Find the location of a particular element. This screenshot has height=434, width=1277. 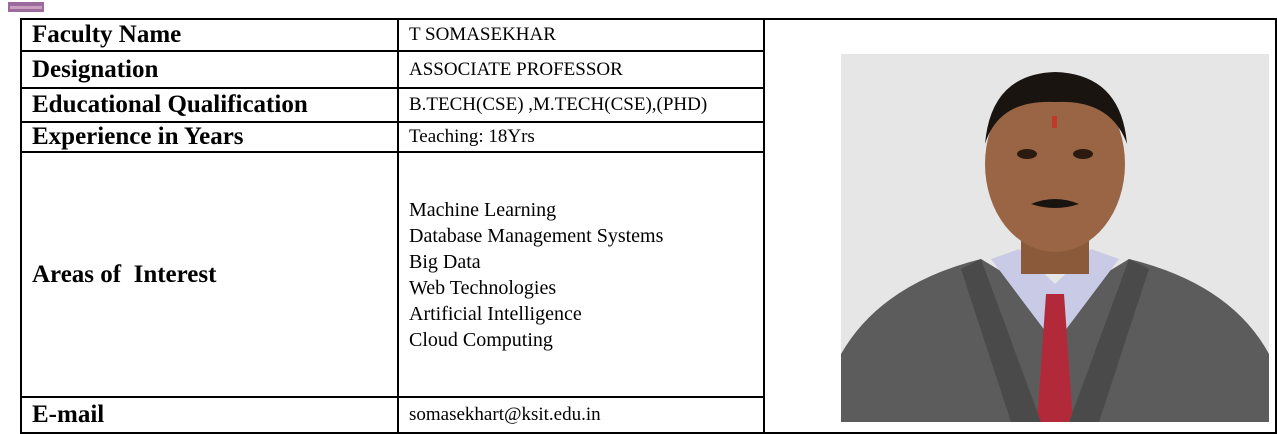

logo is located at coordinates (26, 7).